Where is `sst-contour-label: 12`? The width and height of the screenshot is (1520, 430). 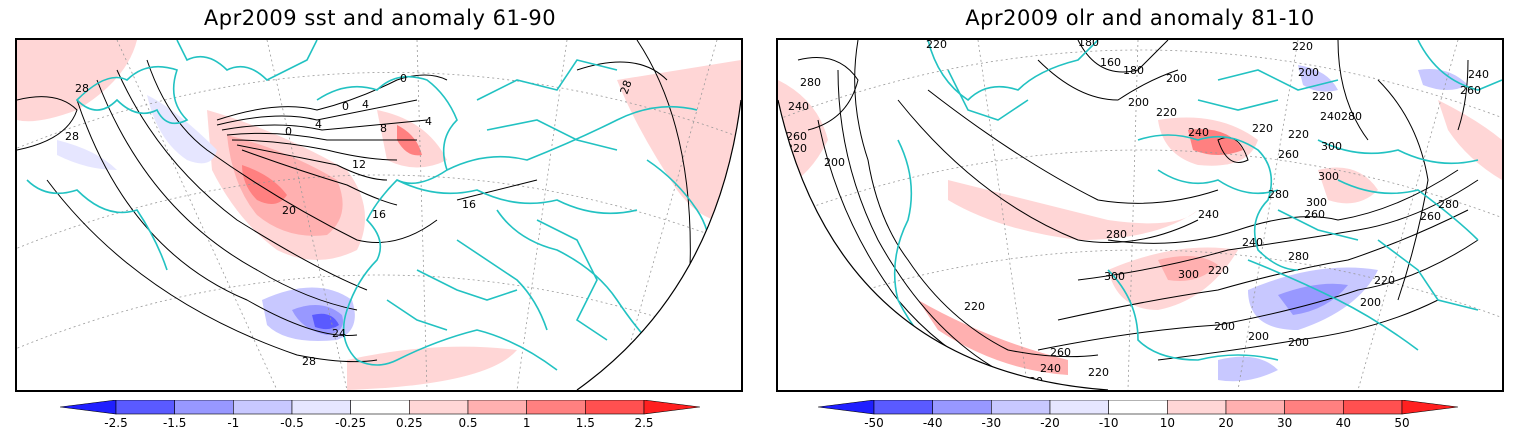 sst-contour-label: 12 is located at coordinates (359, 164).